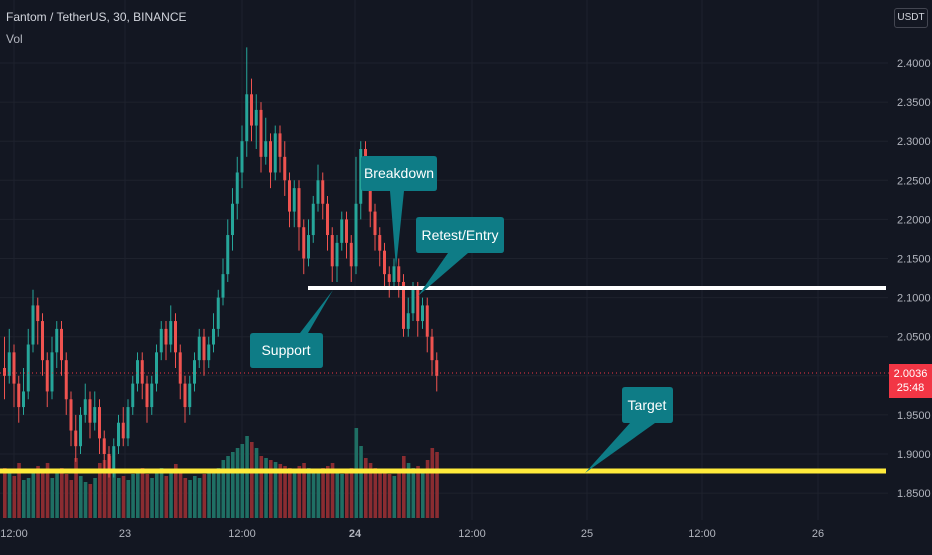  What do you see at coordinates (914, 299) in the screenshot?
I see `price-tick: 2.1000` at bounding box center [914, 299].